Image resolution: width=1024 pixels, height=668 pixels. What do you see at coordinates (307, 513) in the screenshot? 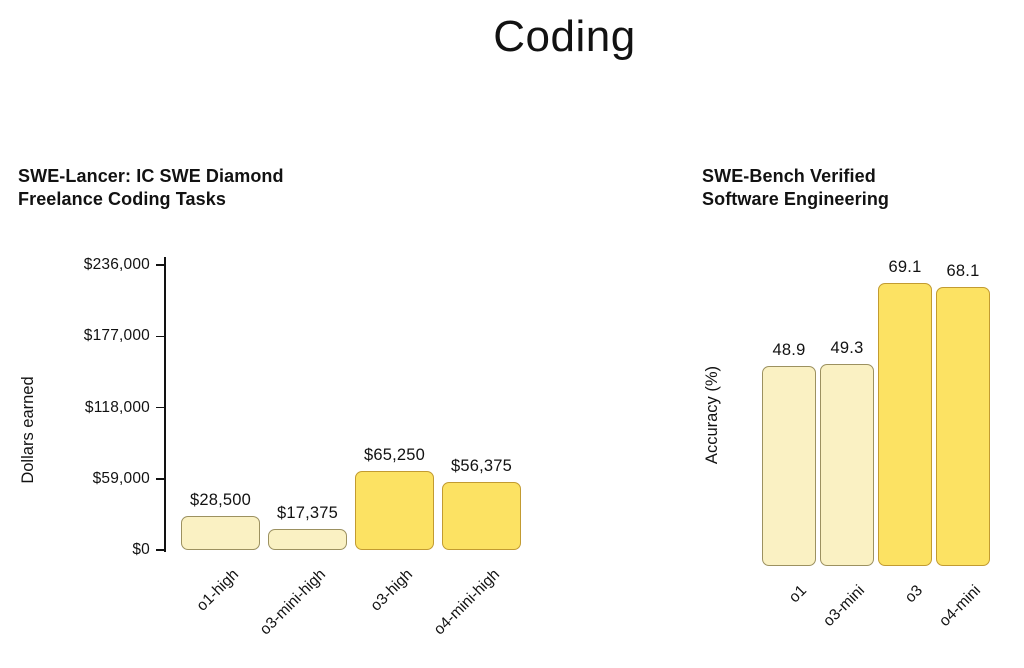
I see `left-chart-value-label-o3-mini-high: $17,375` at bounding box center [307, 513].